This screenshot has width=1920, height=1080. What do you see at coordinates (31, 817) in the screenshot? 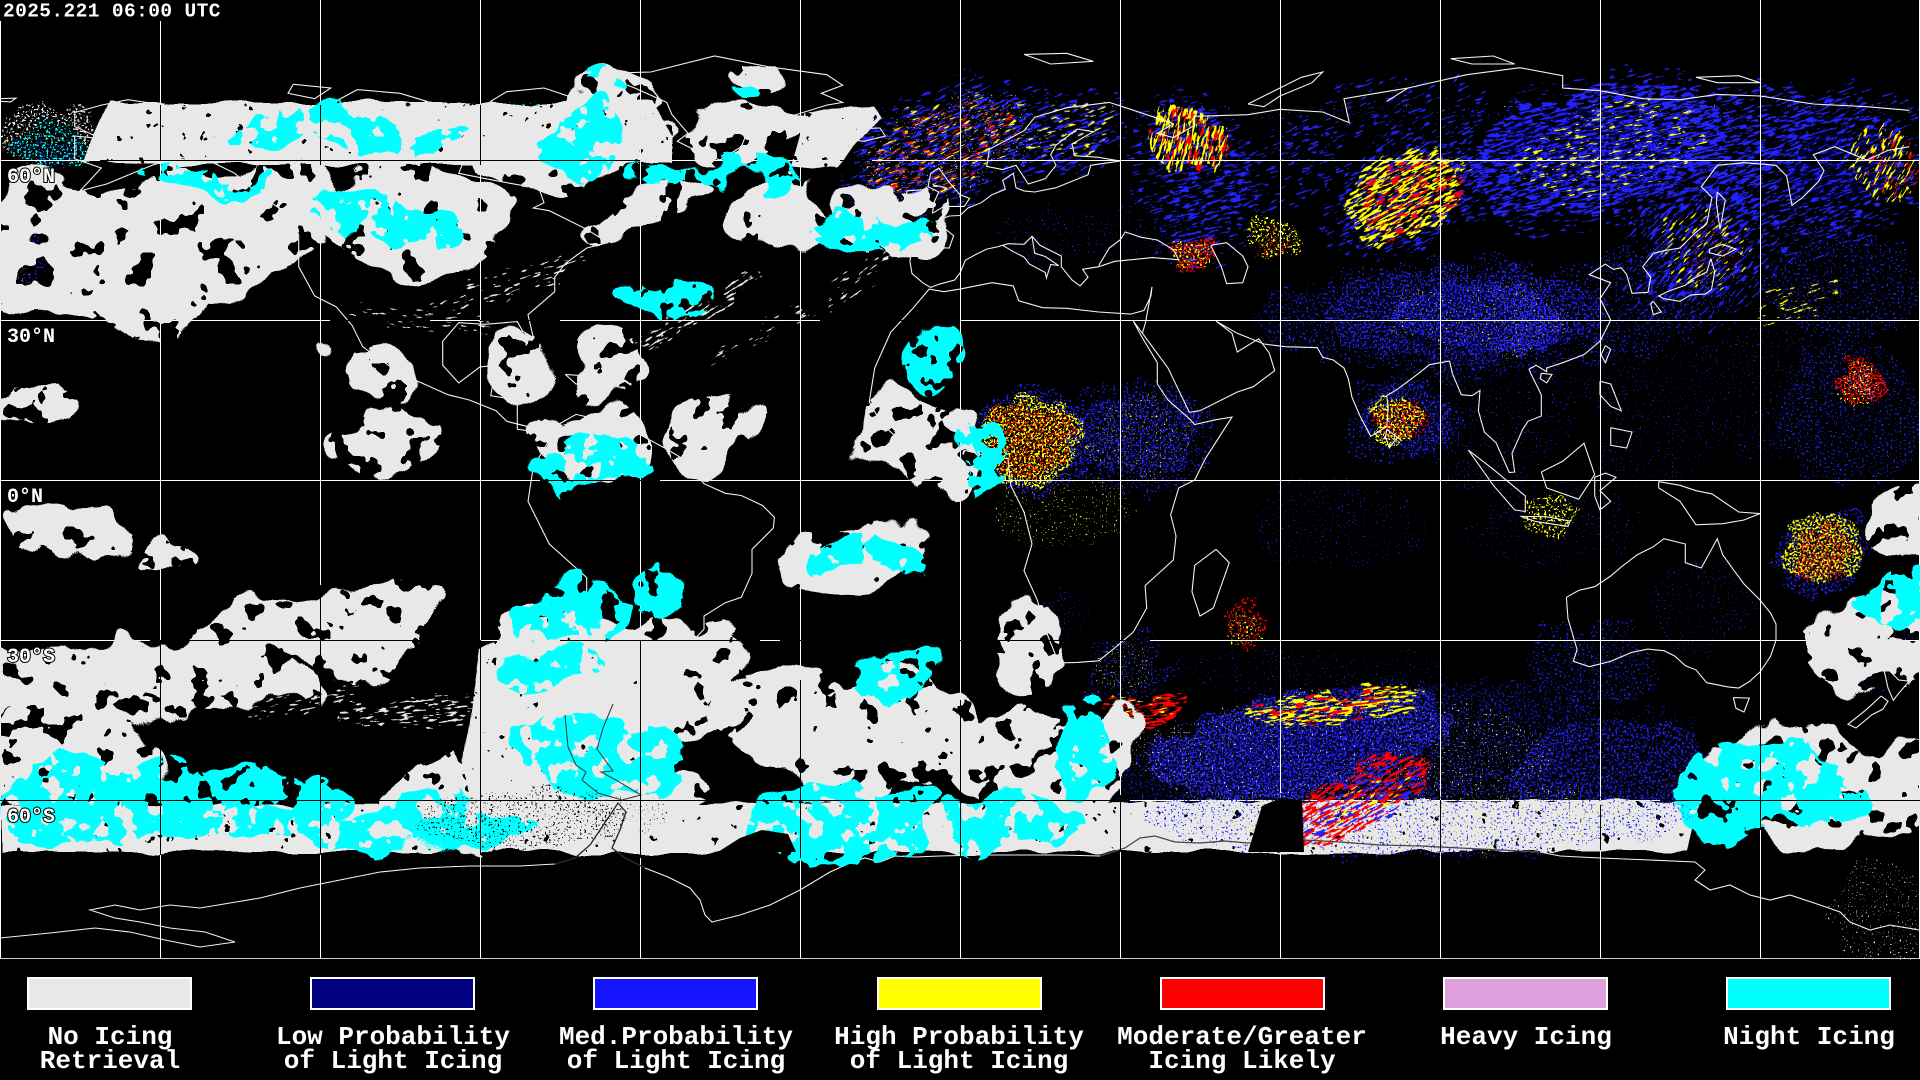
I see `svg-text: 60°S` at bounding box center [31, 817].